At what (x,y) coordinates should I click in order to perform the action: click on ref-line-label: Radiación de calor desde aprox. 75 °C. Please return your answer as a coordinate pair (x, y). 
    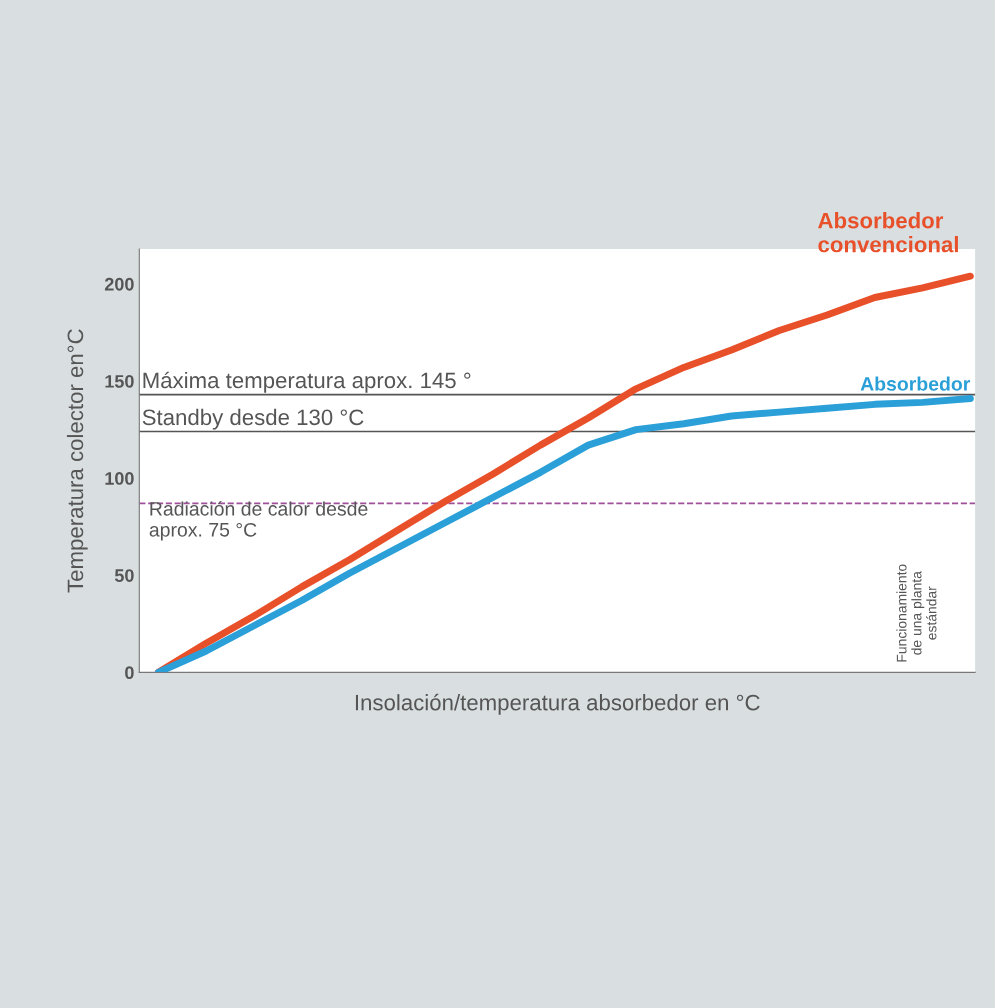
    Looking at the image, I should click on (258, 521).